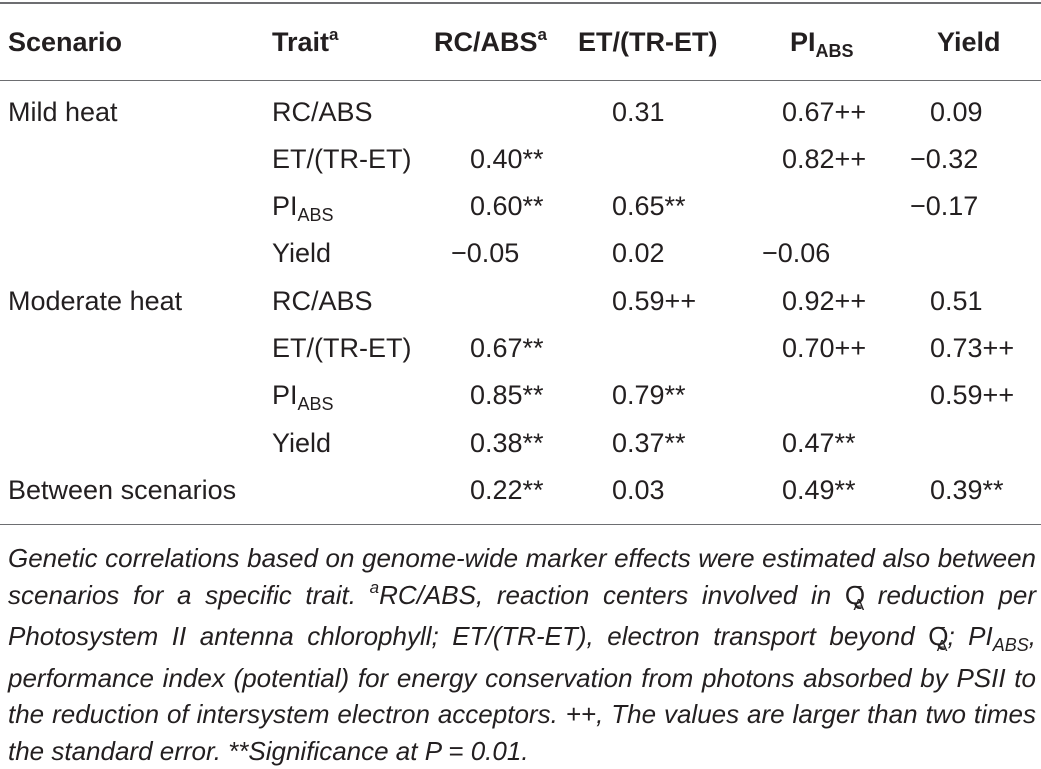 The image size is (1041, 769). What do you see at coordinates (956, 301) in the screenshot?
I see `cell-yield: 0.51` at bounding box center [956, 301].